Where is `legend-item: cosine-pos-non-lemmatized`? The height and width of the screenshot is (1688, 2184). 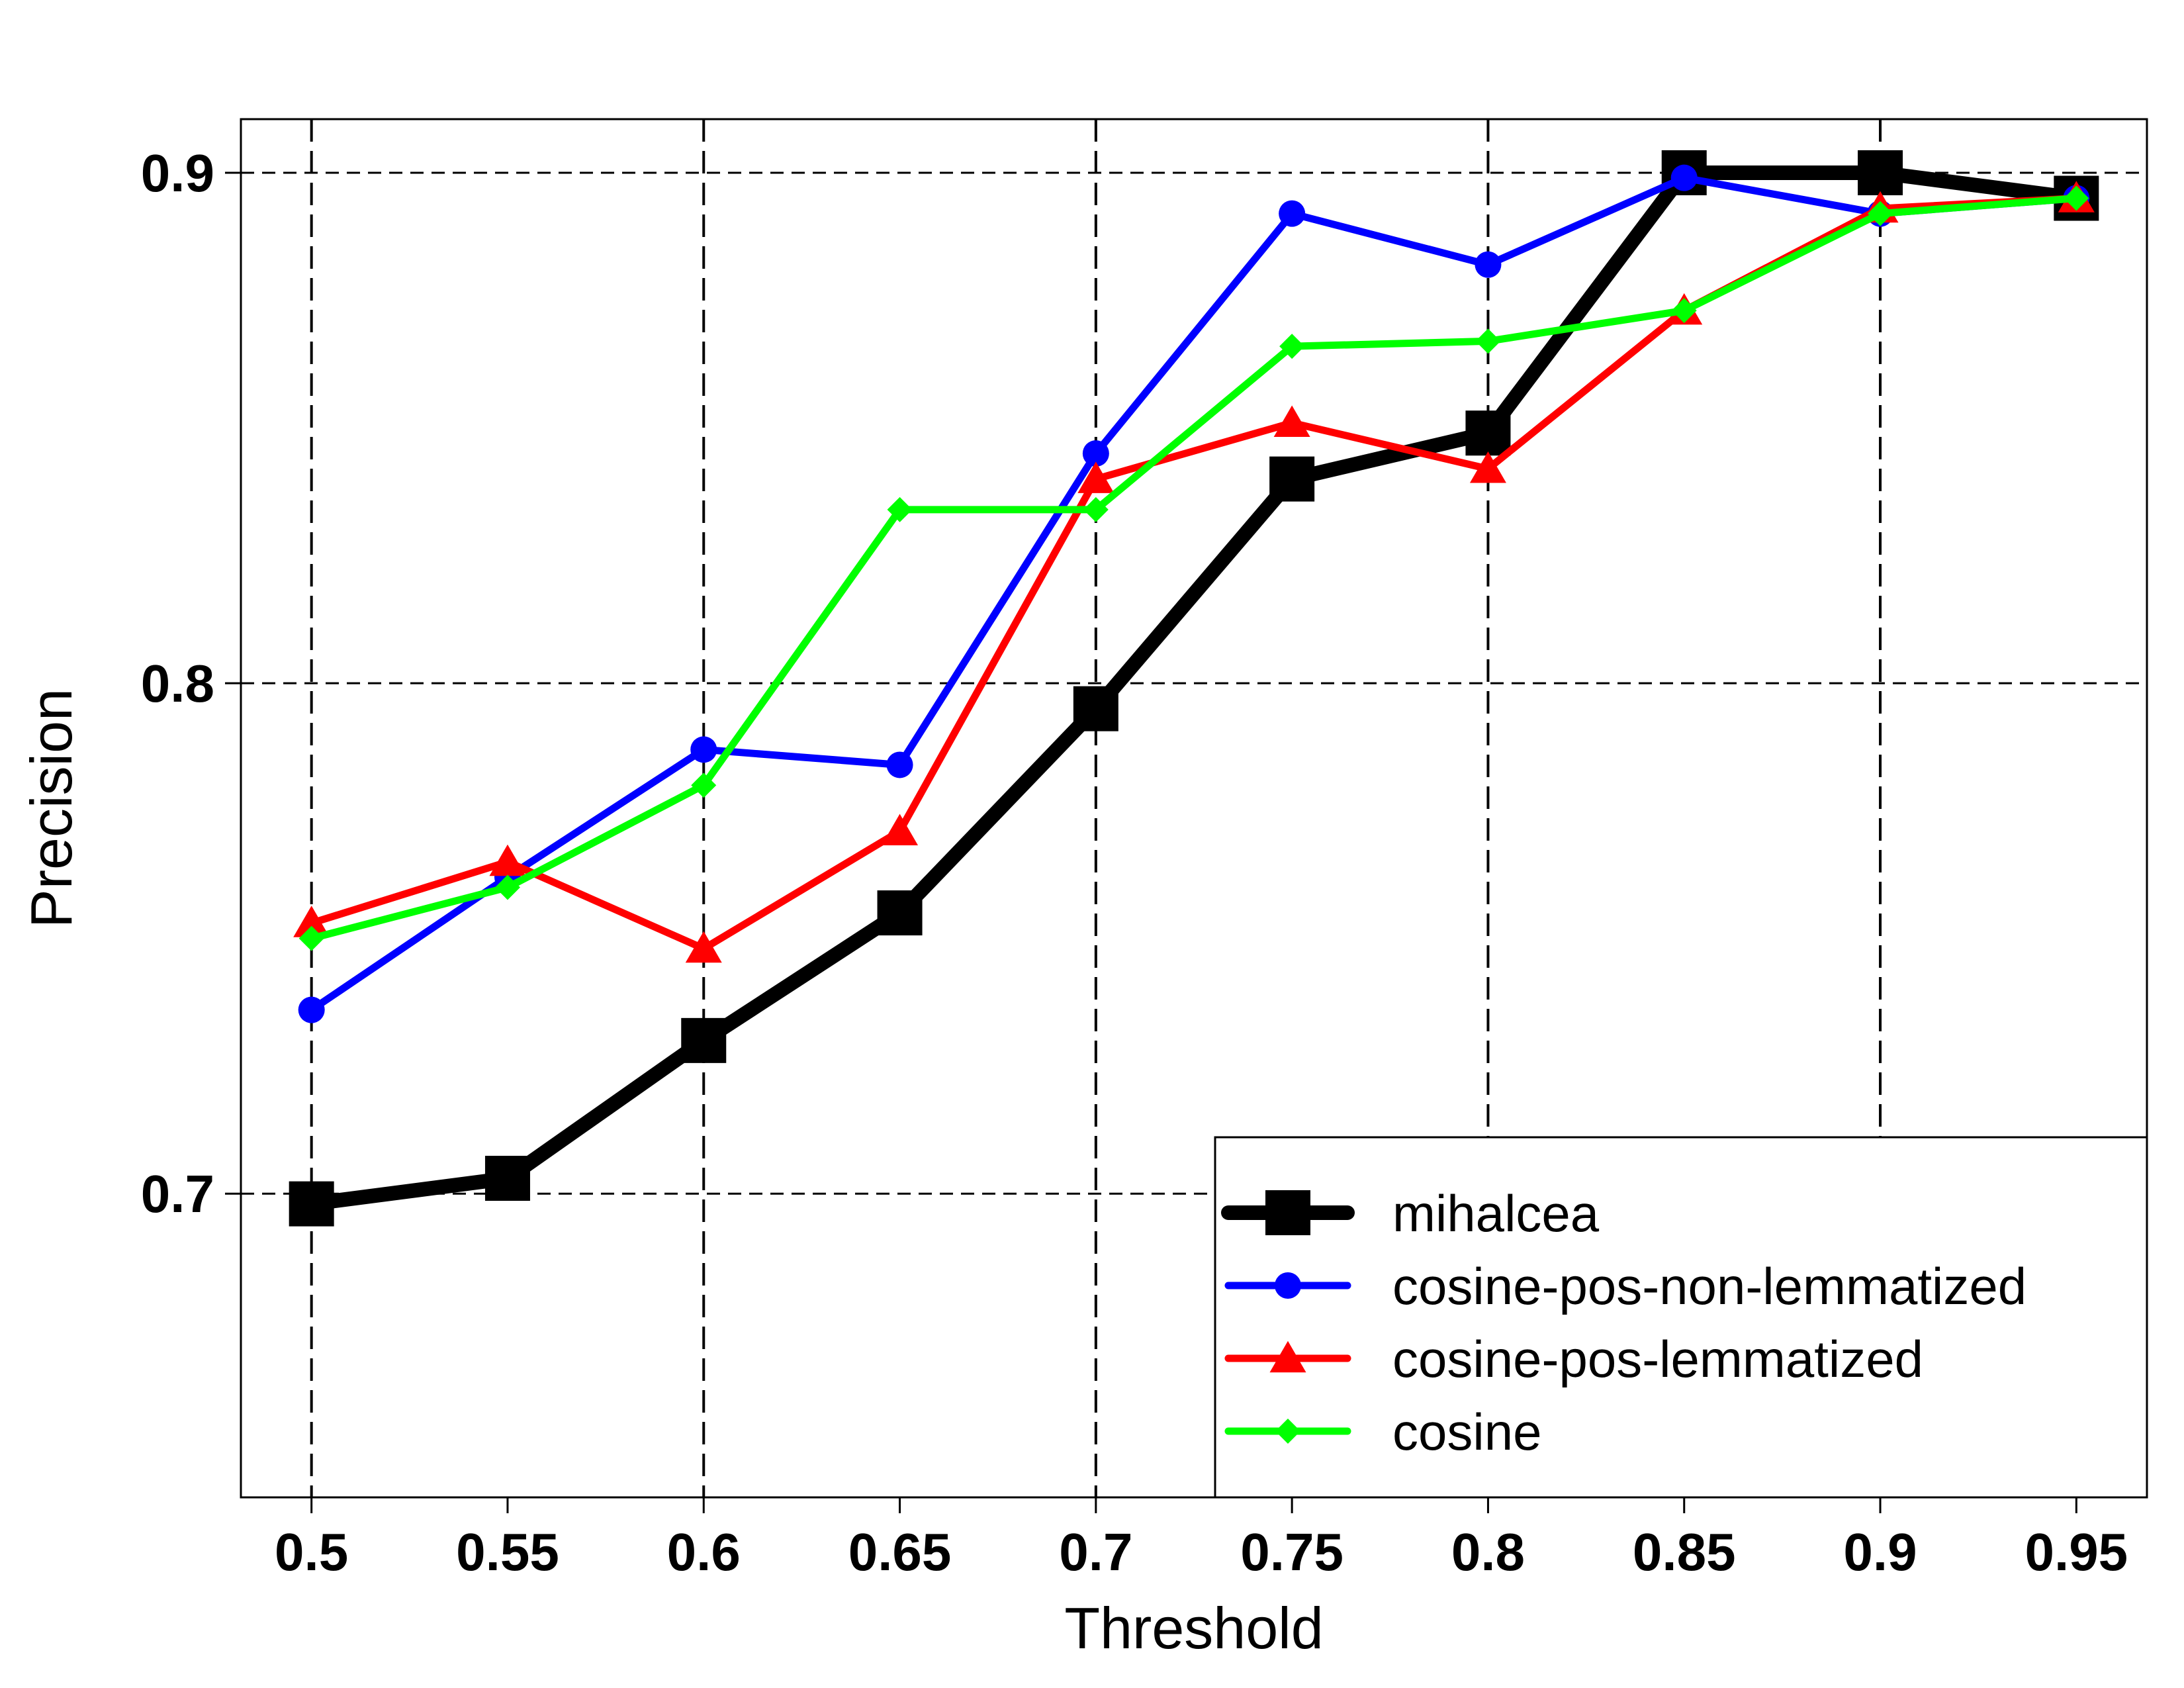
legend-item: cosine-pos-non-lemmatized is located at coordinates (1625, 1286).